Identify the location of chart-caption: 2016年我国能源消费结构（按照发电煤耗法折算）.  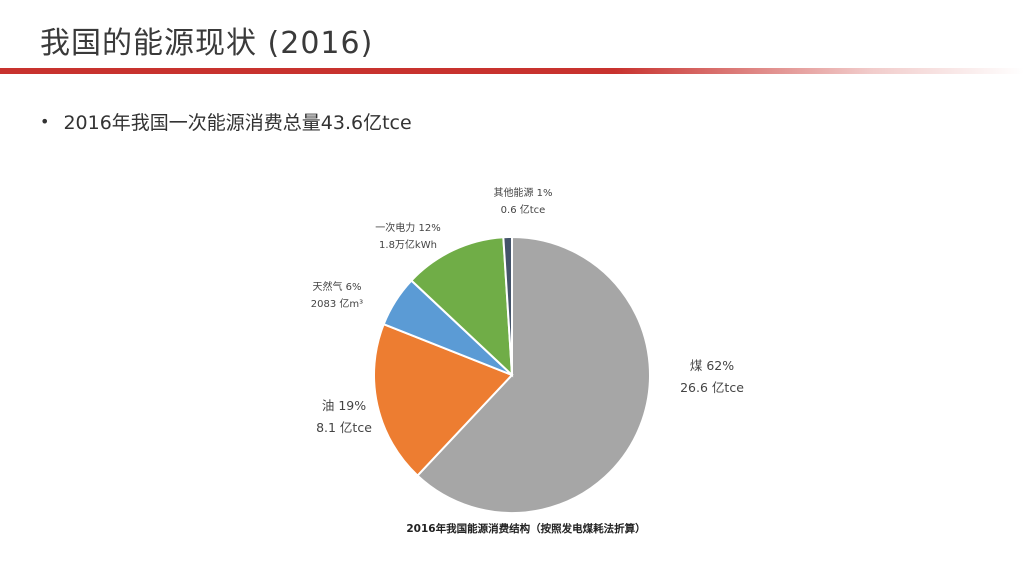
(525, 528).